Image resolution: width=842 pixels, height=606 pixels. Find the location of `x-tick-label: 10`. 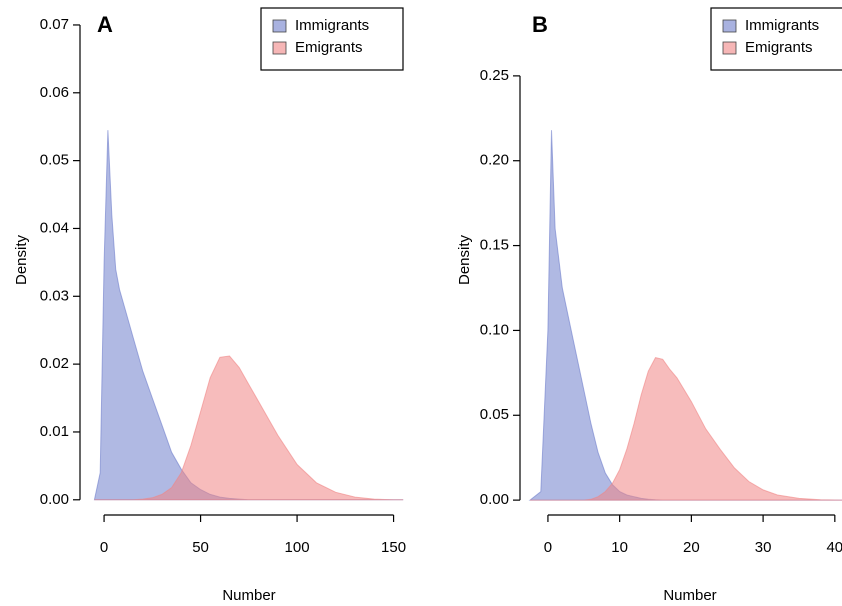

x-tick-label: 10 is located at coordinates (619, 547).